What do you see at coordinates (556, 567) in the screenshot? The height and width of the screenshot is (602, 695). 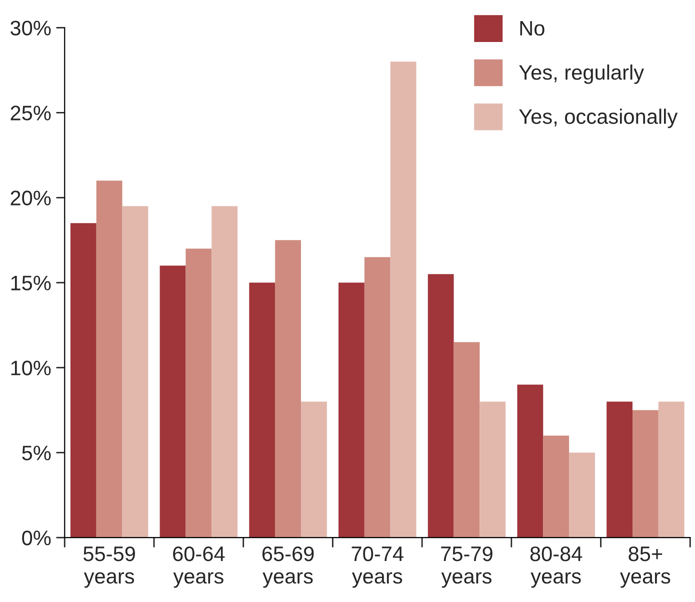 I see `x-tick-label: 80-84 years` at bounding box center [556, 567].